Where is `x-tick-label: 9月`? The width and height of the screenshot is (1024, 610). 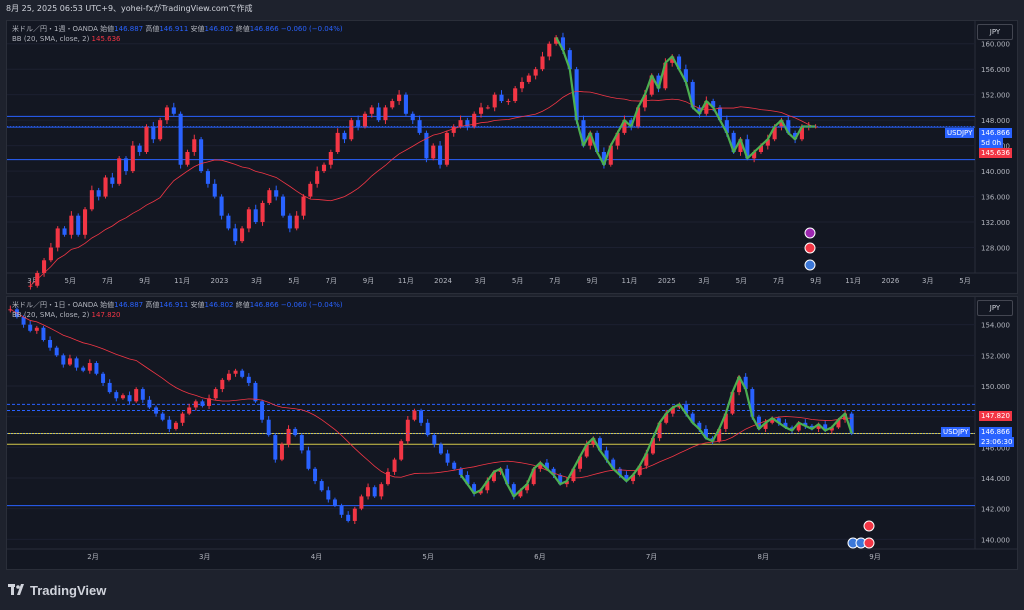
x-tick-label: 9月 is located at coordinates (368, 281).